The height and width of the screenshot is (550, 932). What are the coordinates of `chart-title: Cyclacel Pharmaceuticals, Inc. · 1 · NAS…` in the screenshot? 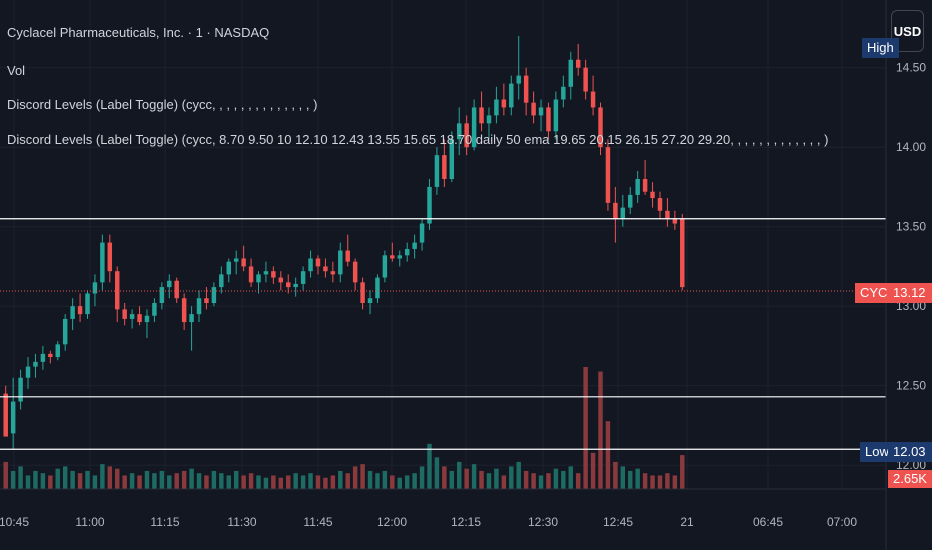 It's located at (138, 32).